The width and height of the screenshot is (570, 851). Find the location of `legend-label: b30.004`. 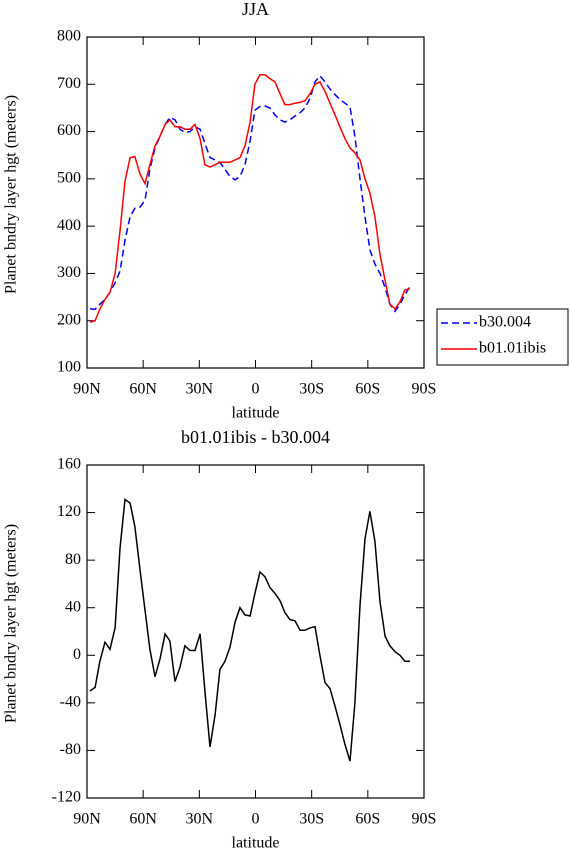

legend-label: b30.004 is located at coordinates (505, 322).